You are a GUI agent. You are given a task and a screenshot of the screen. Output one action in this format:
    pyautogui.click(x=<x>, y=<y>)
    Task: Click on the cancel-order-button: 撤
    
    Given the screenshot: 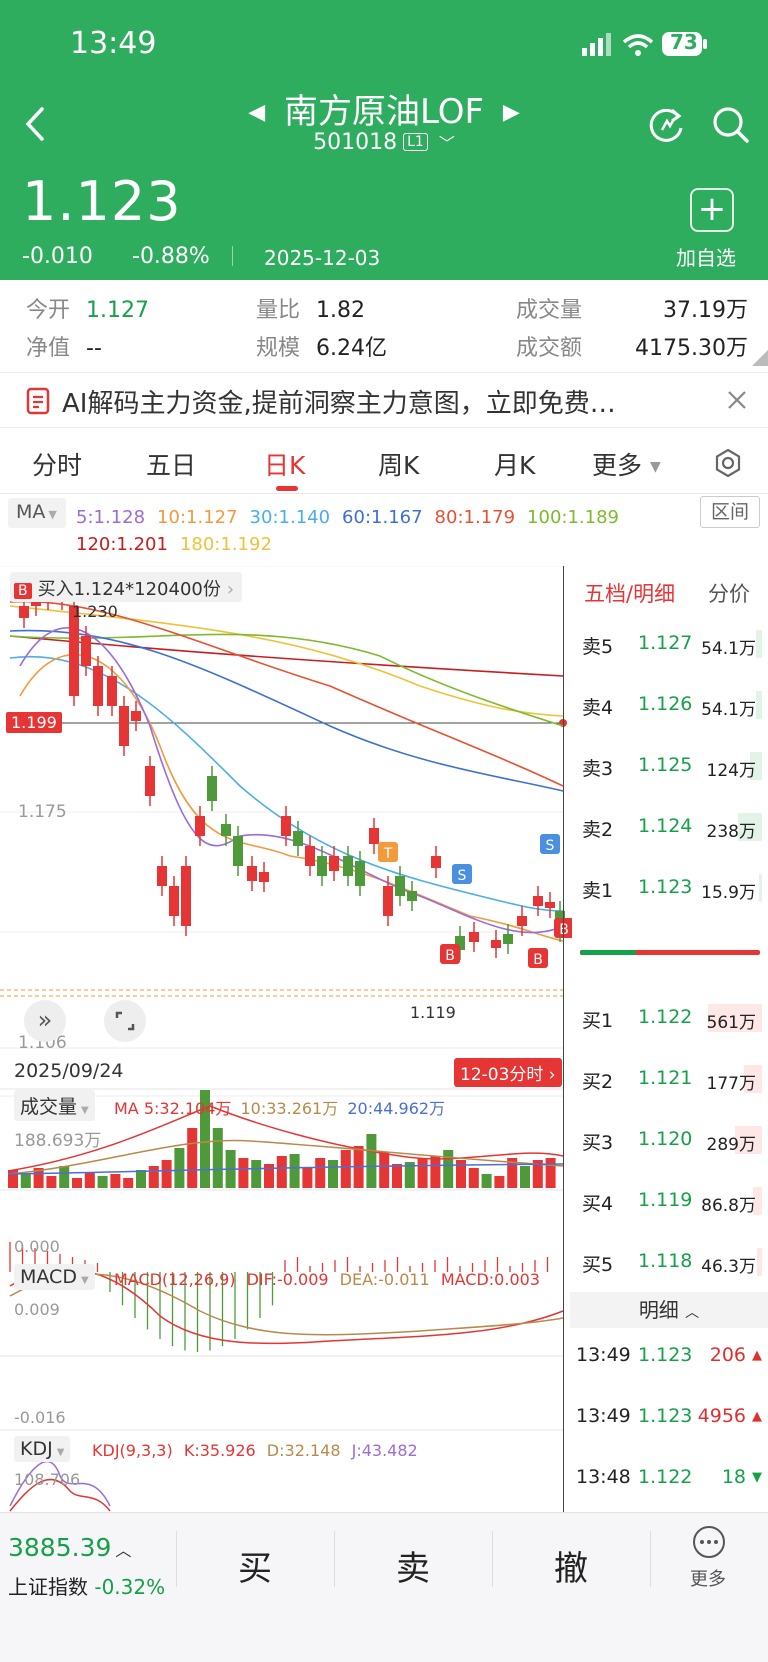 What is the action you would take?
    pyautogui.click(x=571, y=1569)
    